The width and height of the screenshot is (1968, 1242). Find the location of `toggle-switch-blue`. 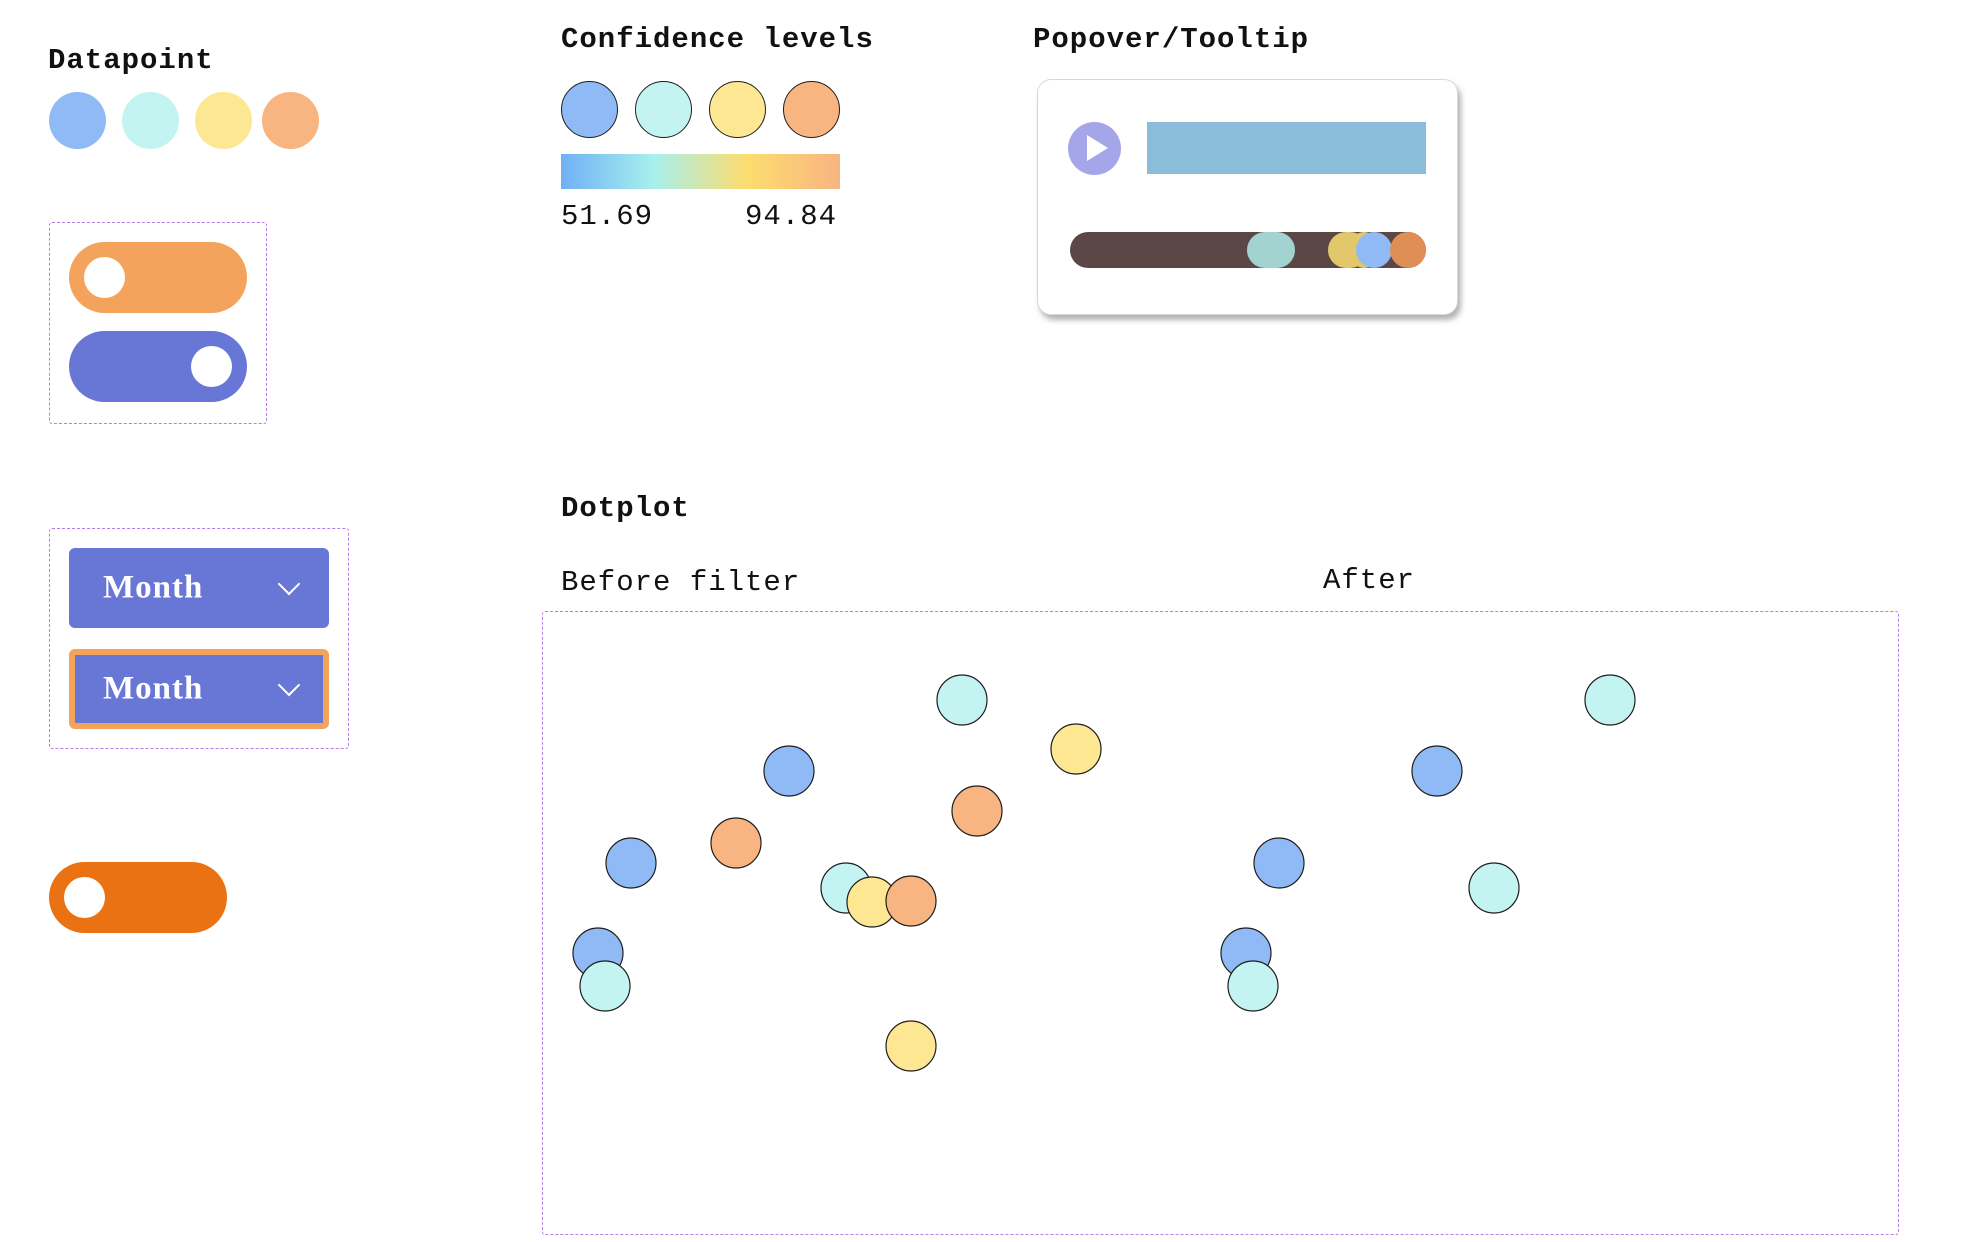

toggle-switch-blue is located at coordinates (158, 366).